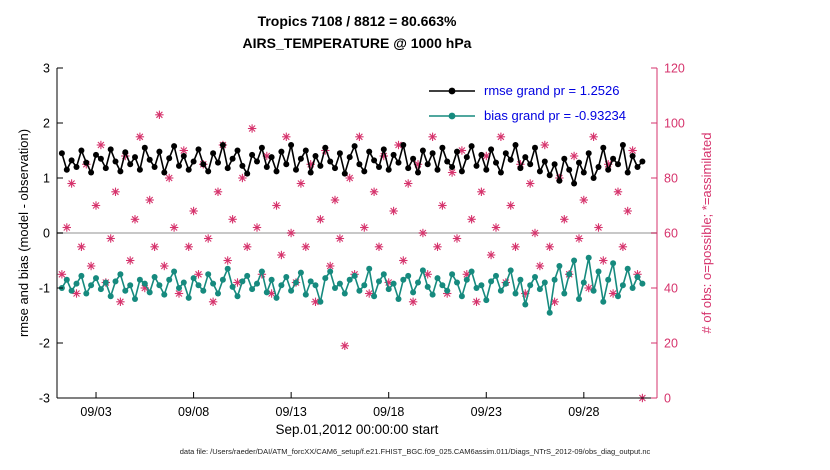 The image size is (830, 470). I want to click on x-tick-label: 09/23, so click(486, 412).